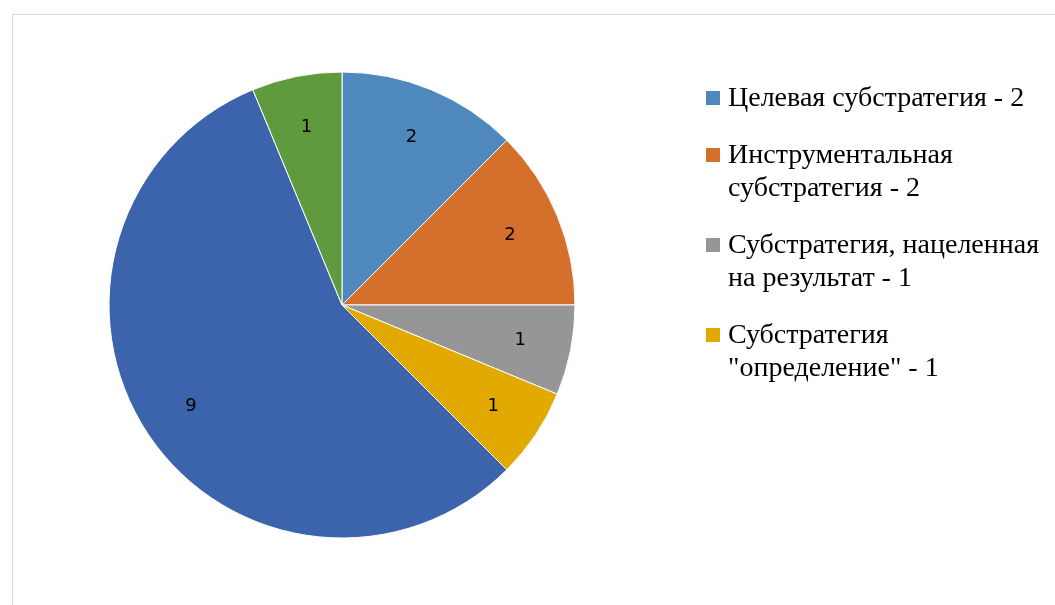 Image resolution: width=1055 pixels, height=605 pixels. Describe the element at coordinates (884, 260) in the screenshot. I see `legend-label: Субстратегия, нацеленная на результат - 1` at that location.